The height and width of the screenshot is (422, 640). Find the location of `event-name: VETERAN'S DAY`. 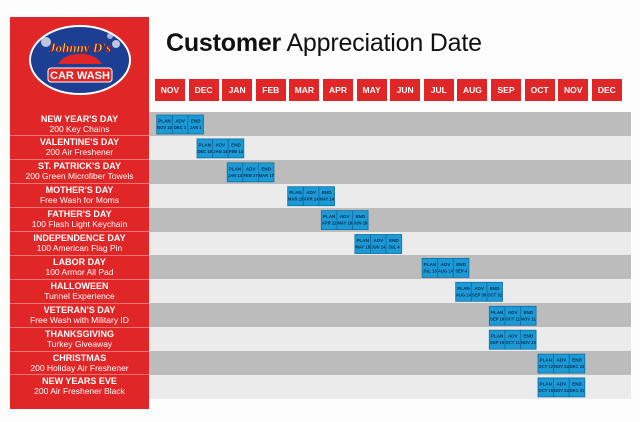

event-name: VETERAN'S DAY is located at coordinates (79, 309).